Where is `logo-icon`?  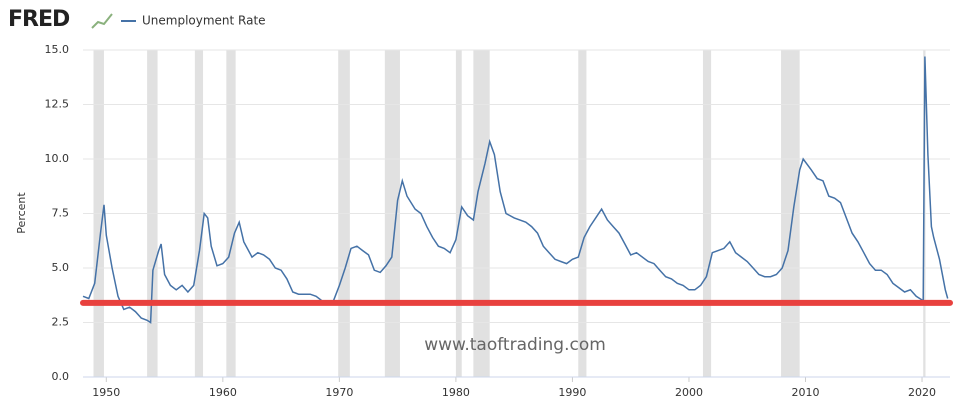 logo-icon is located at coordinates (102, 21).